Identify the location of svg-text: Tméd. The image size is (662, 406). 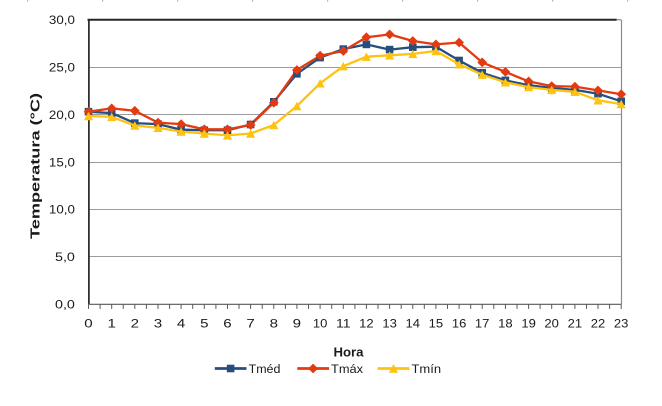
(265, 369).